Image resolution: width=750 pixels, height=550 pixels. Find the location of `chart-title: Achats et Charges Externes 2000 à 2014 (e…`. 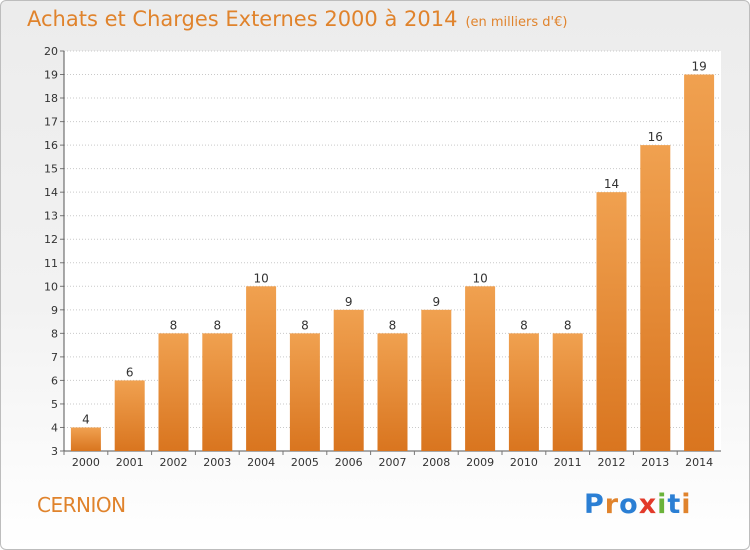

chart-title: Achats et Charges Externes 2000 à 2014 (e… is located at coordinates (297, 19).